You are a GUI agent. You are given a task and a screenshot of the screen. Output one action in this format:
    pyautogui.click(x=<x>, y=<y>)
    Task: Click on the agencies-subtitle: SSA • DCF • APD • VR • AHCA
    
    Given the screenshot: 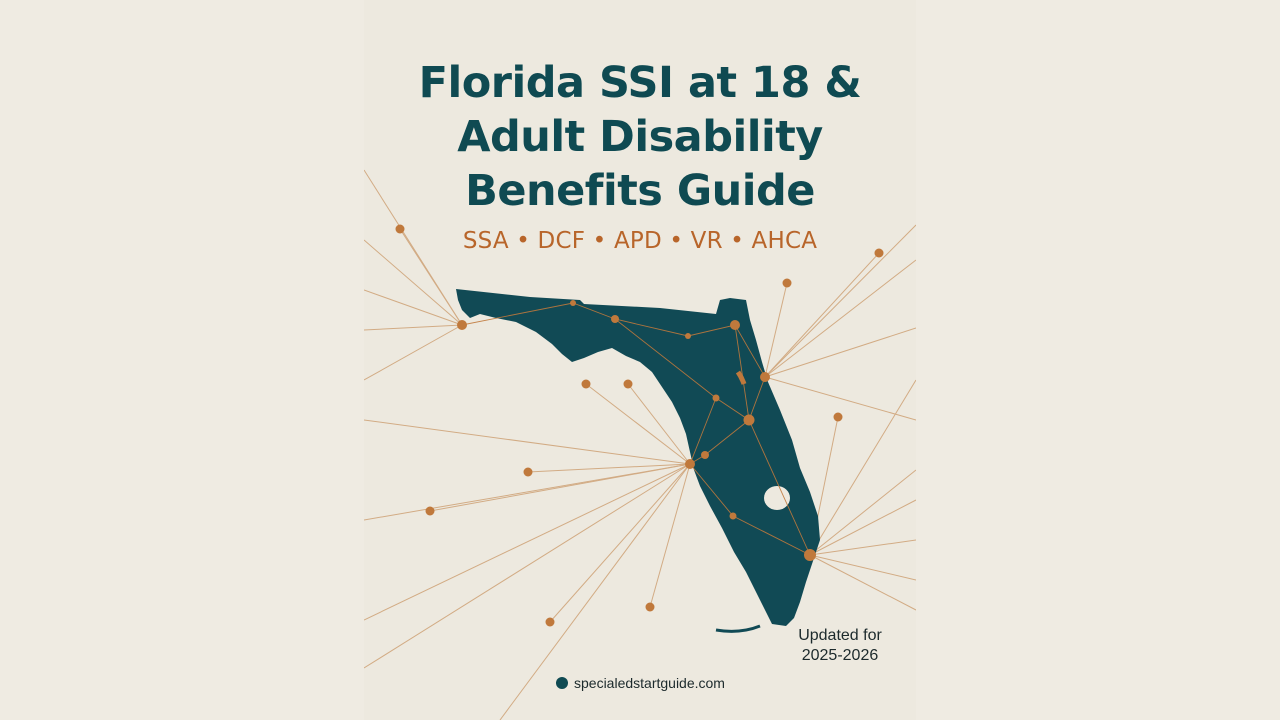 What is the action you would take?
    pyautogui.click(x=640, y=241)
    